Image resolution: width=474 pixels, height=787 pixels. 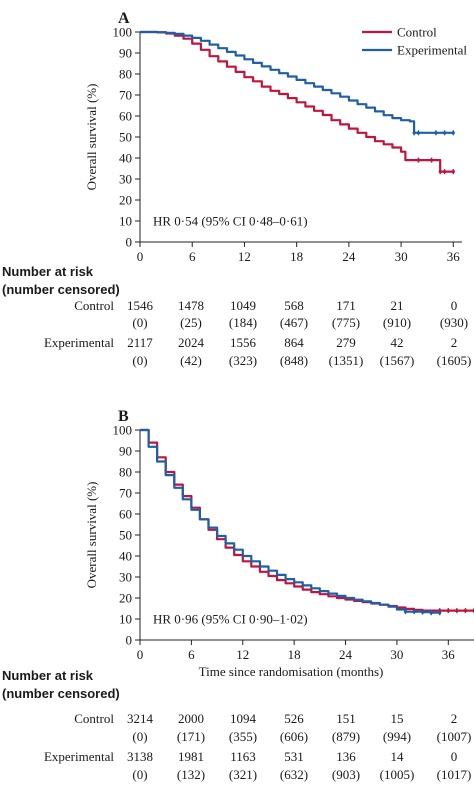 I want to click on censored-value: (1567), so click(x=397, y=360).